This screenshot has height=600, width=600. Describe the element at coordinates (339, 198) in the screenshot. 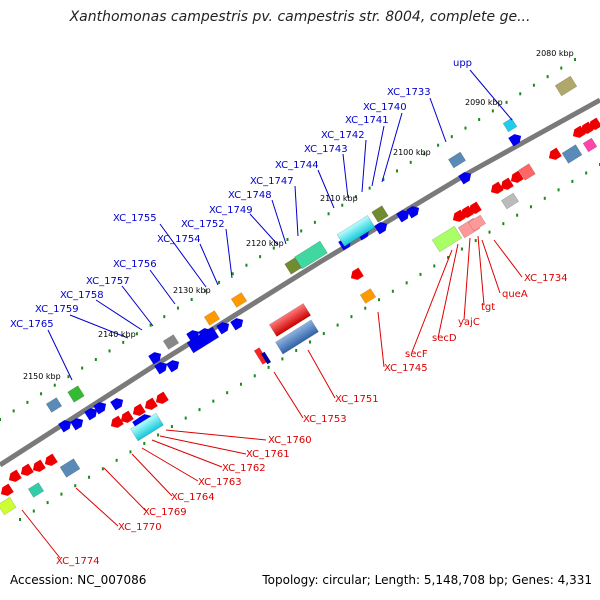

I see `kbp-tick: 2110 kbp` at that location.